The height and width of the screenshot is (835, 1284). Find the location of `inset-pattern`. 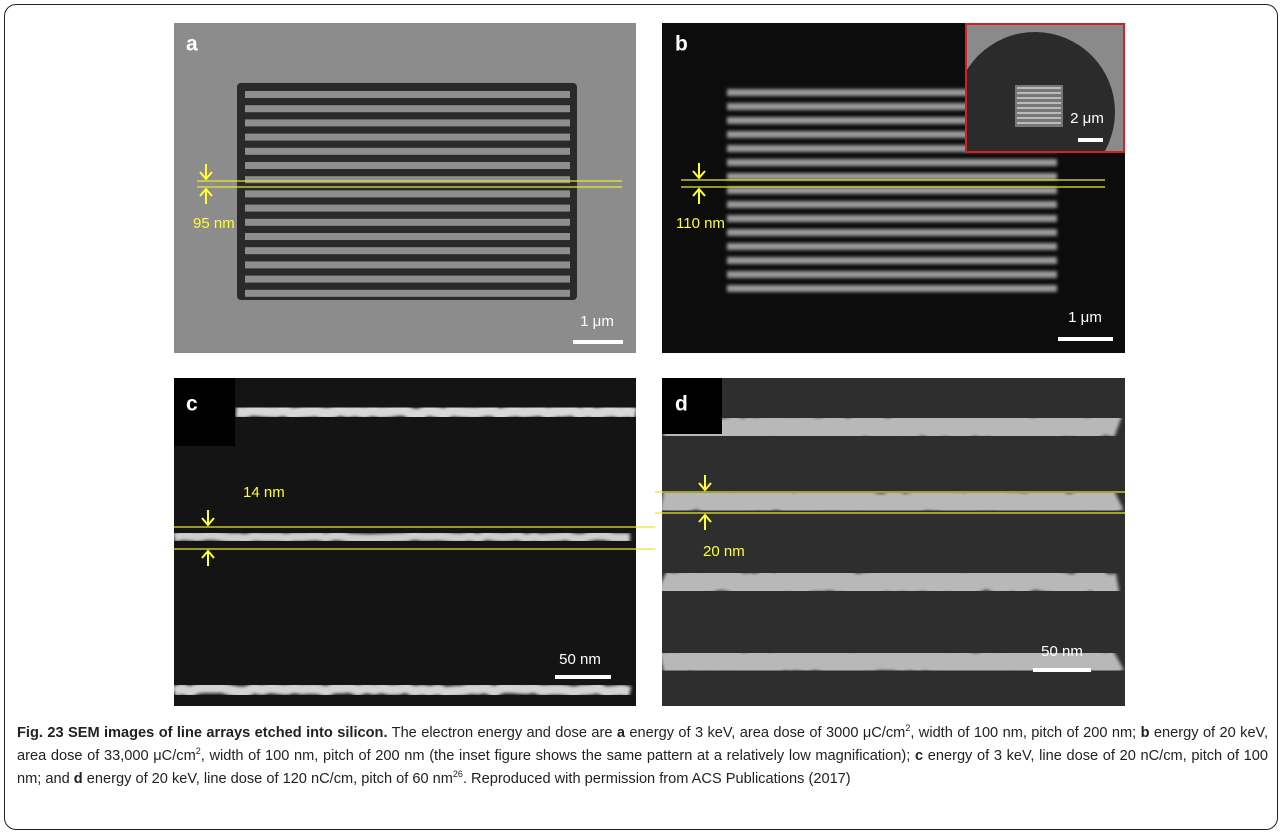

inset-pattern is located at coordinates (1039, 106).